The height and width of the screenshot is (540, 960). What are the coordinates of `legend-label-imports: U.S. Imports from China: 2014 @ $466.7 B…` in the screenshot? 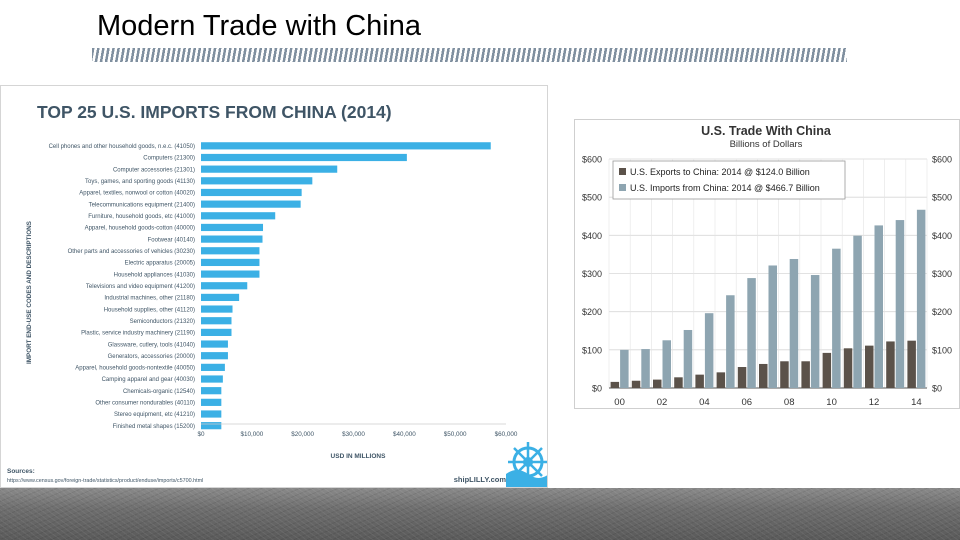 It's located at (725, 188).